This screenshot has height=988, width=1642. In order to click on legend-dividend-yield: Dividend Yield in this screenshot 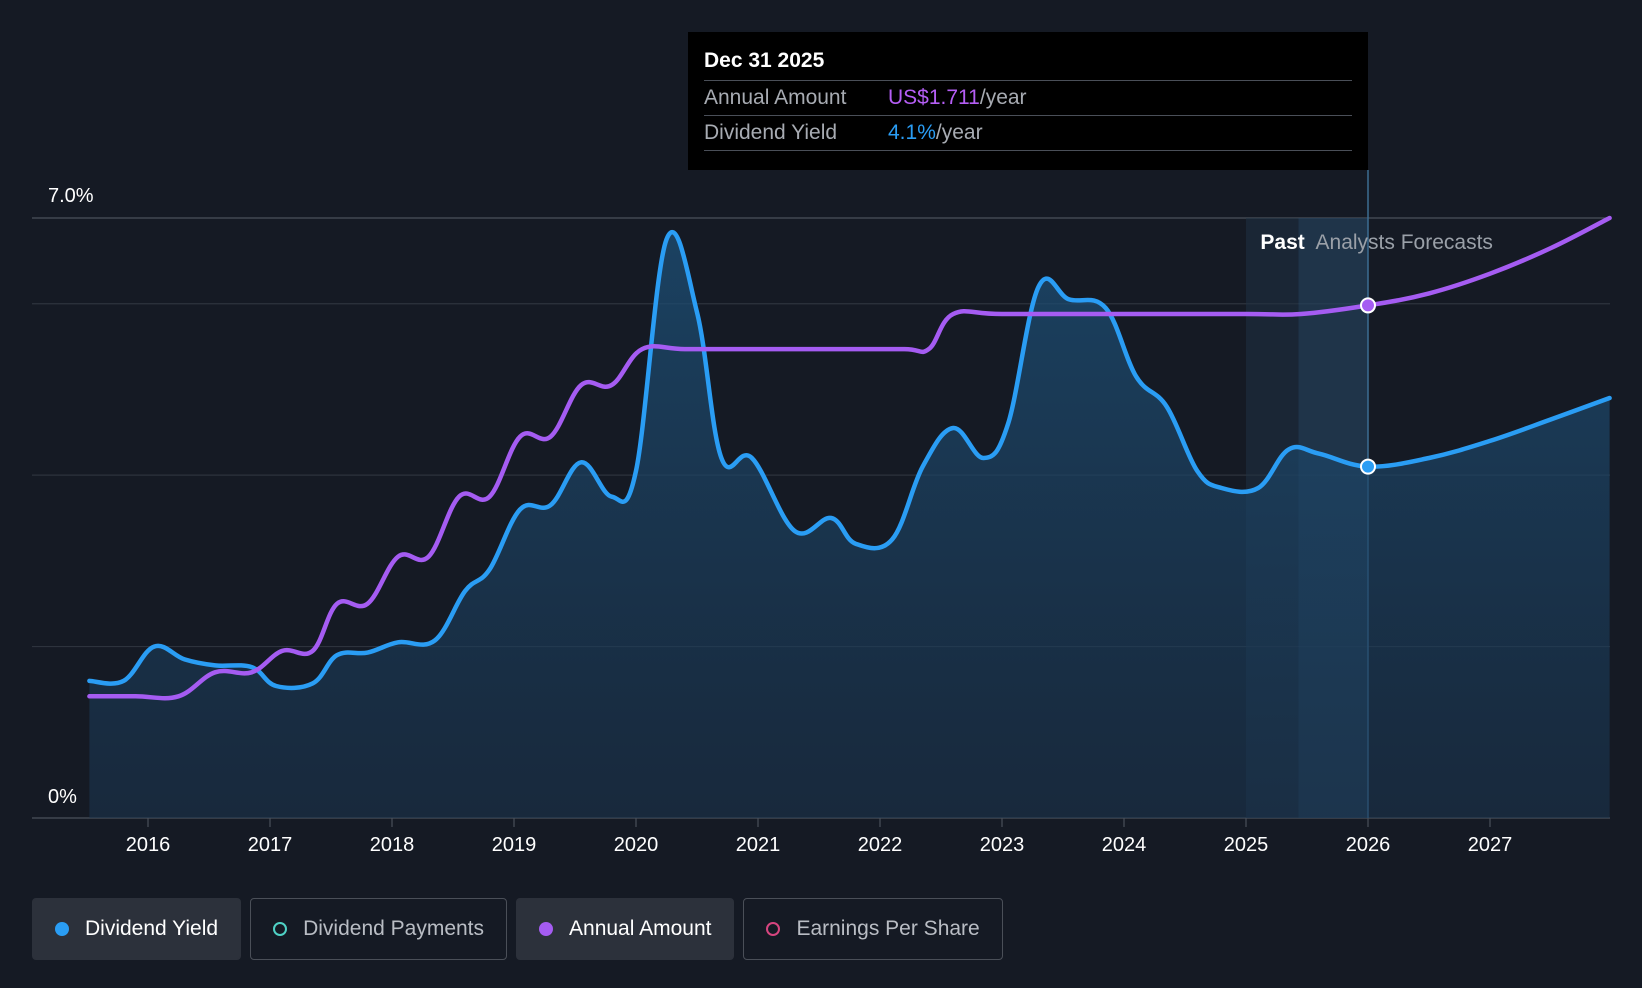, I will do `click(137, 929)`.